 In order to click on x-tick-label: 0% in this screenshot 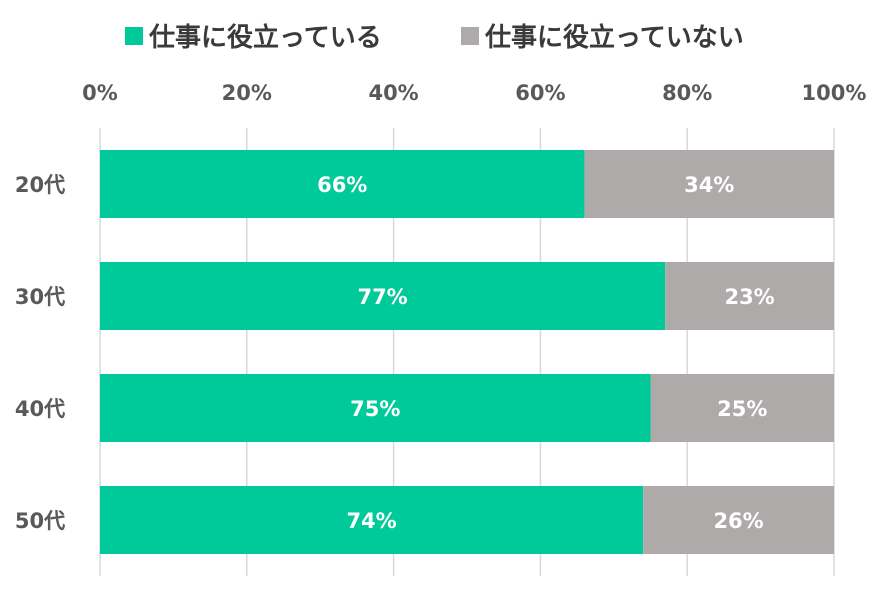, I will do `click(100, 93)`.